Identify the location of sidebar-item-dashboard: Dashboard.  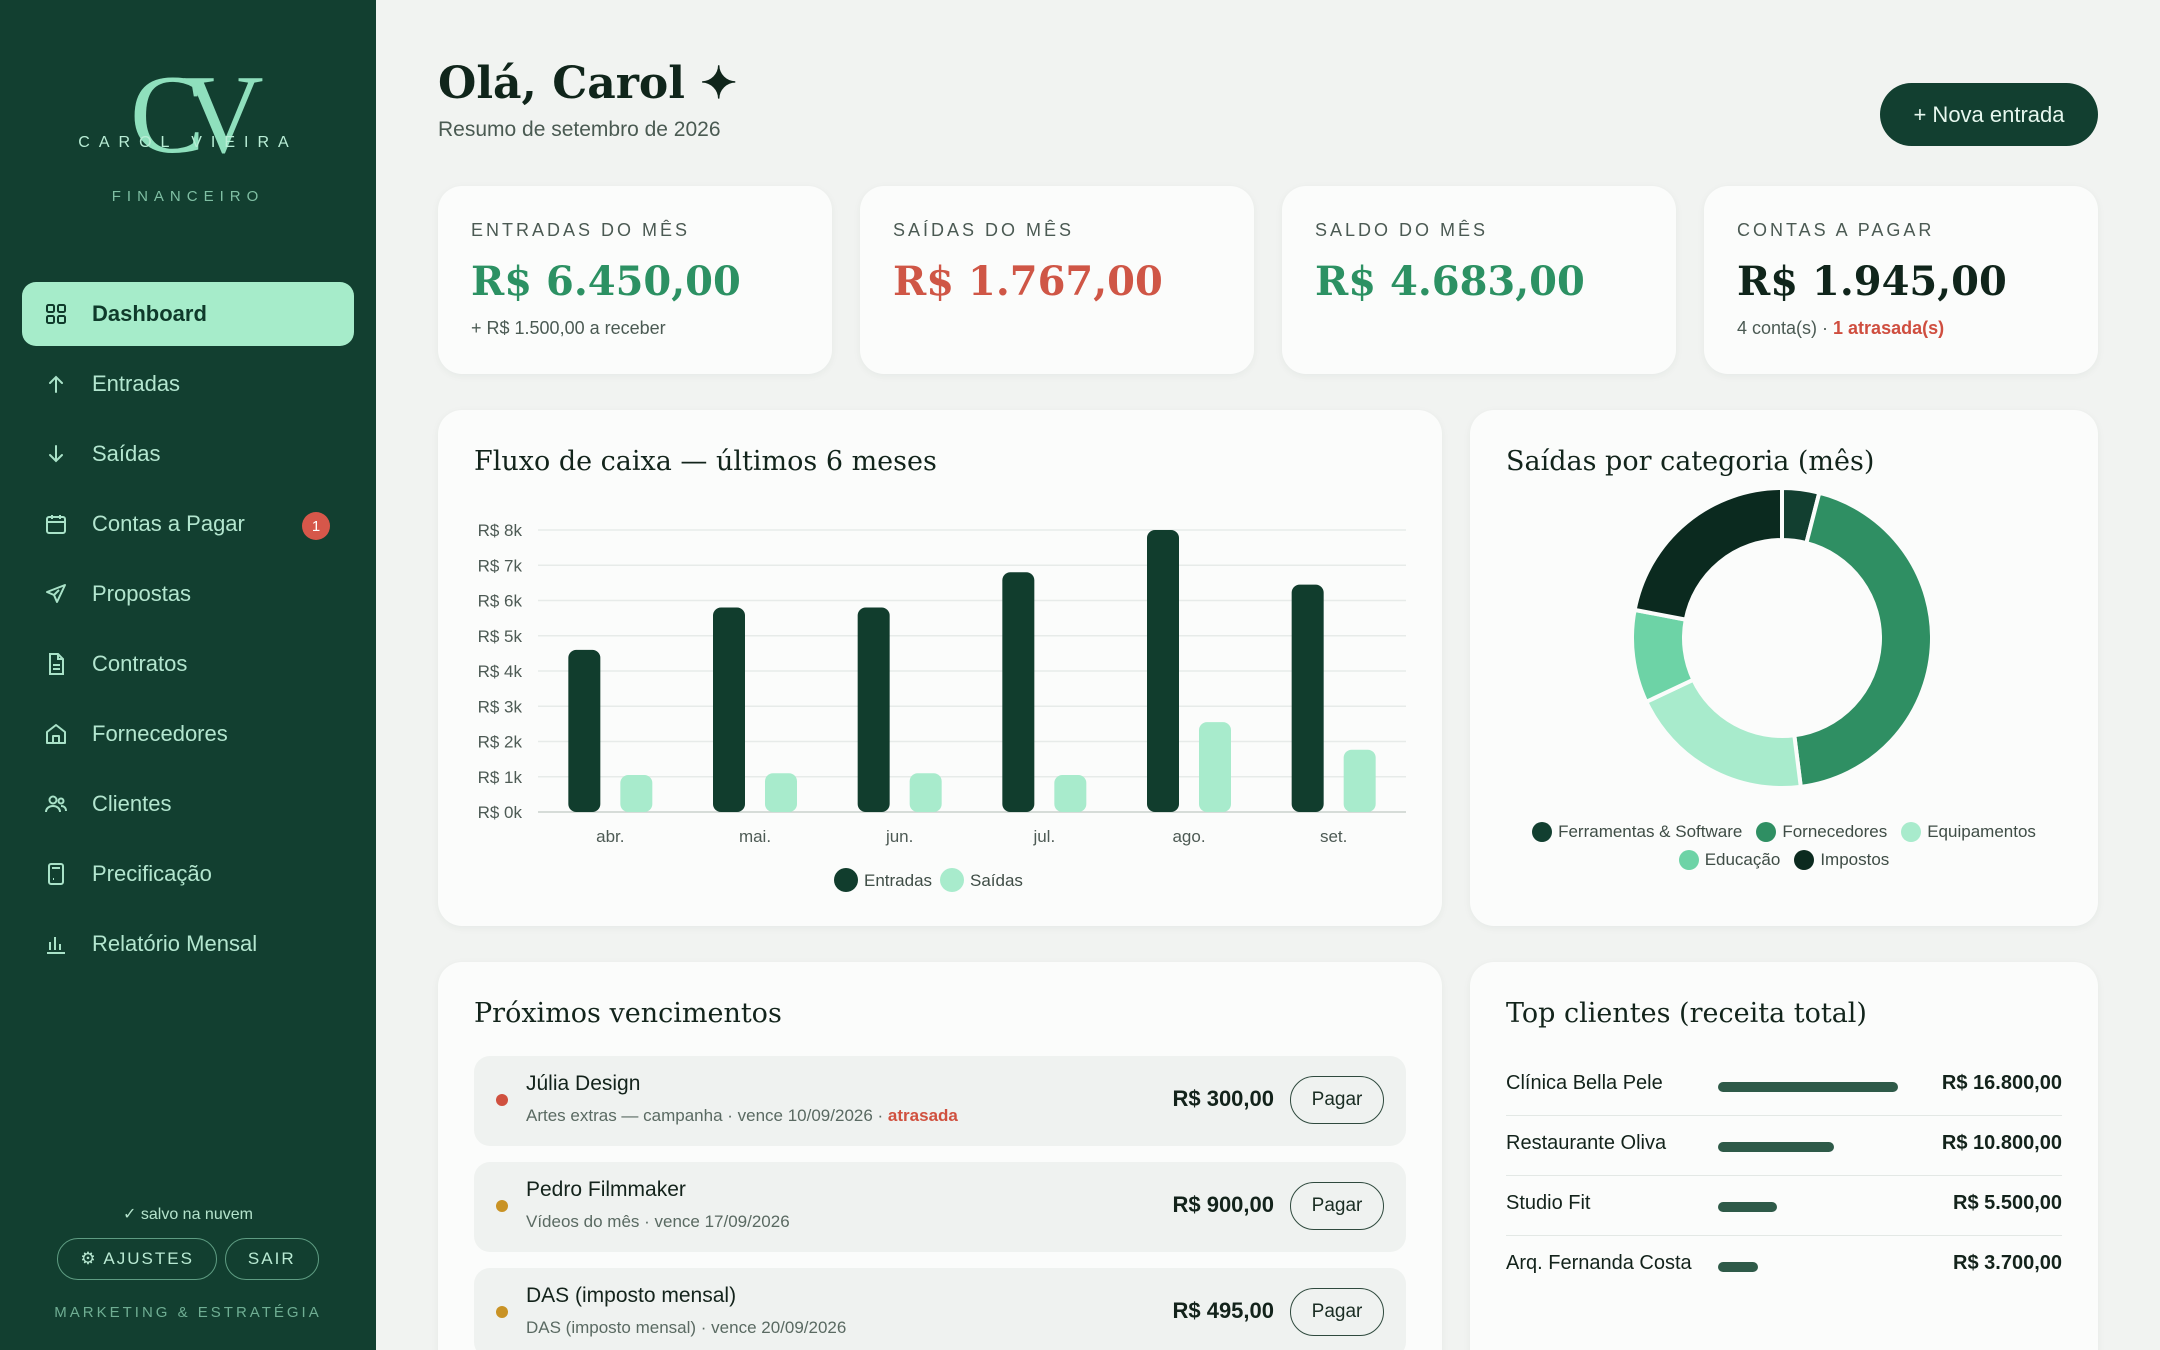
(188, 314).